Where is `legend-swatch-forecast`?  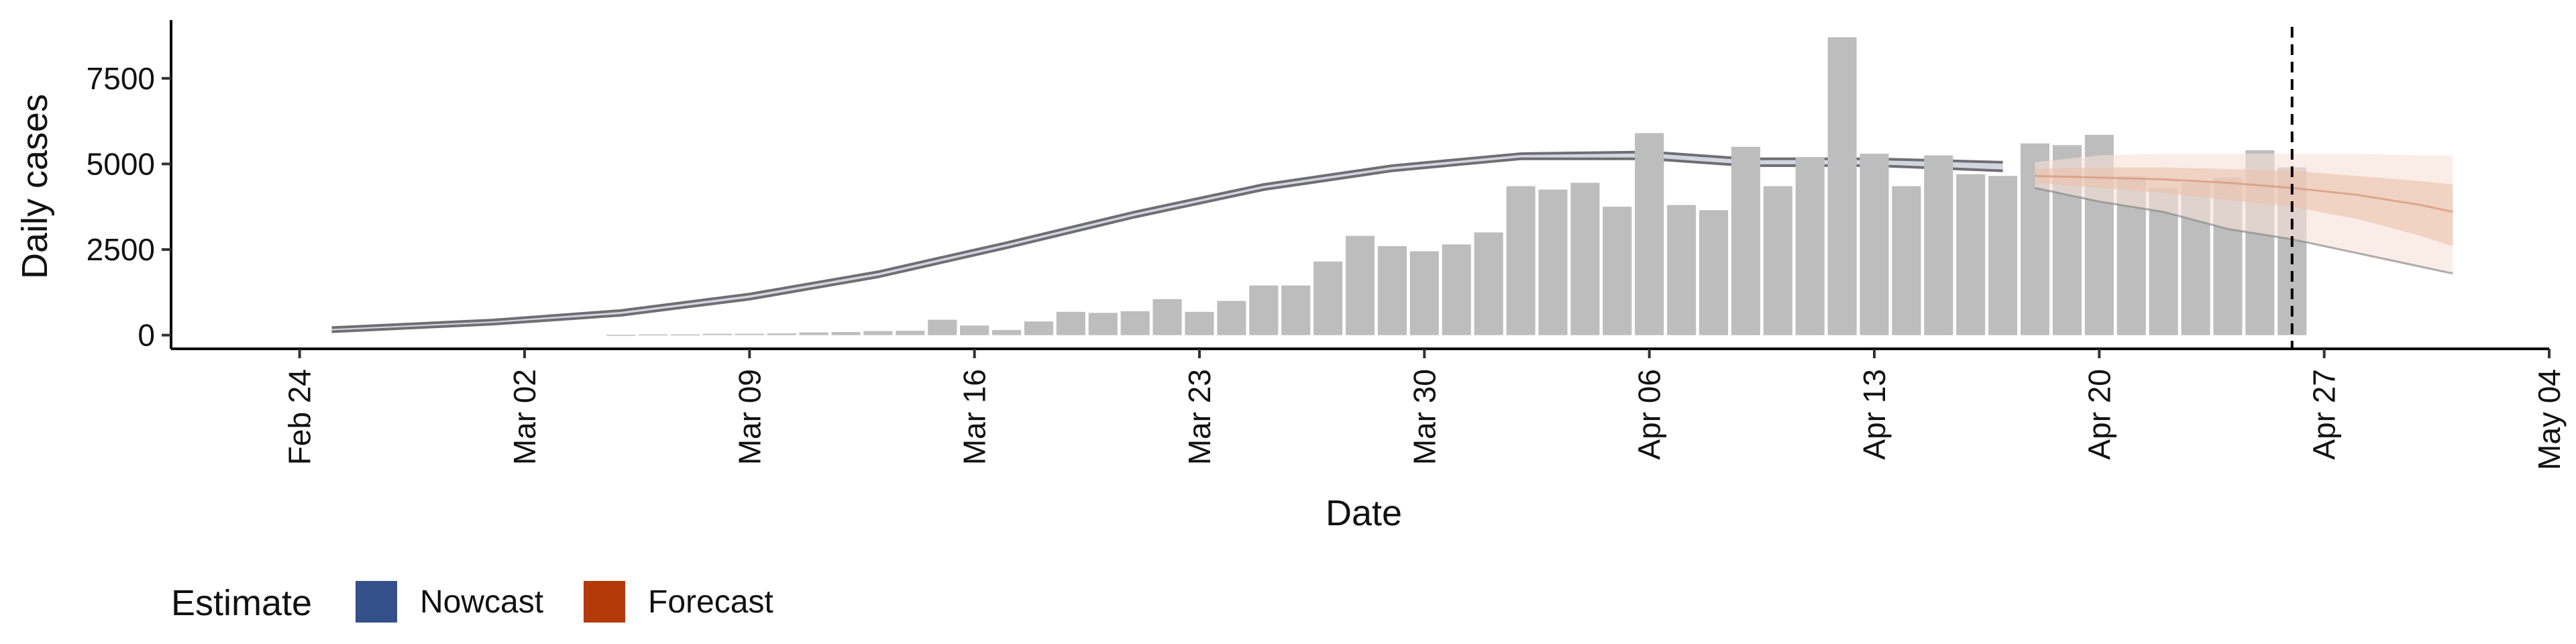 legend-swatch-forecast is located at coordinates (604, 602).